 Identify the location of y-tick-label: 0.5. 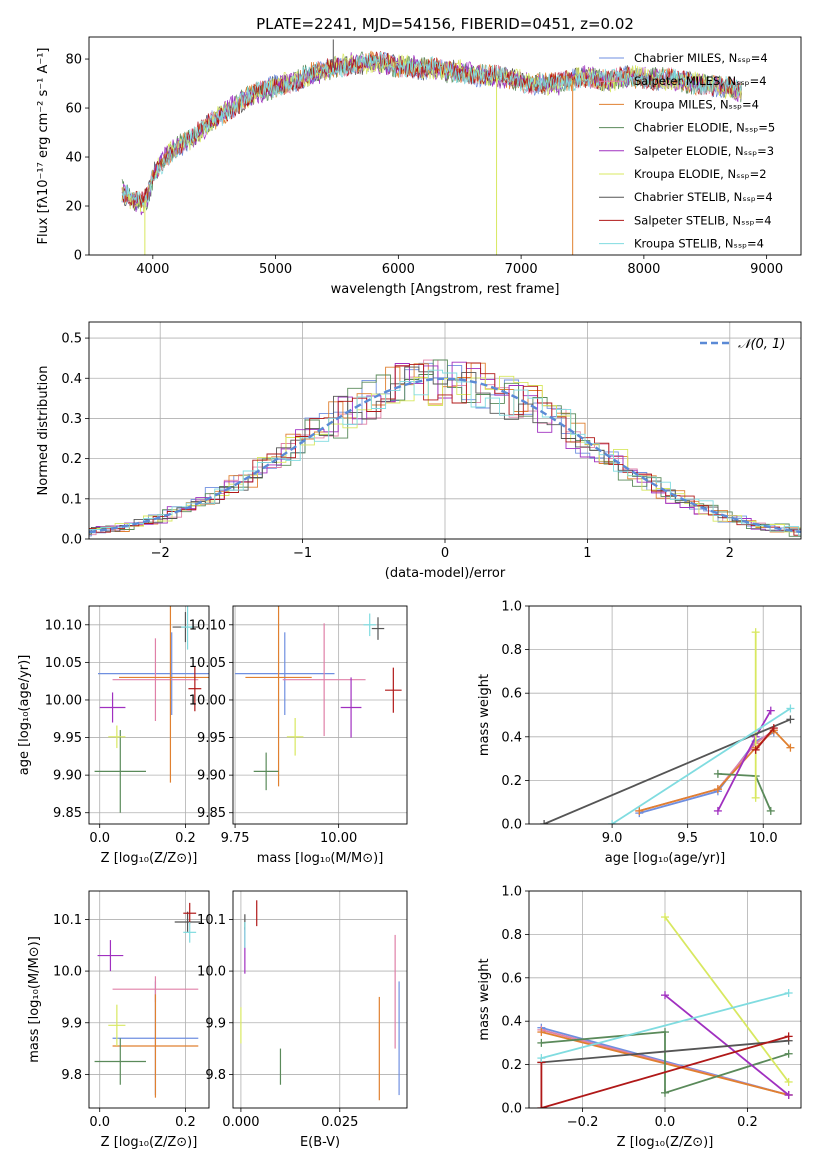
(71, 339).